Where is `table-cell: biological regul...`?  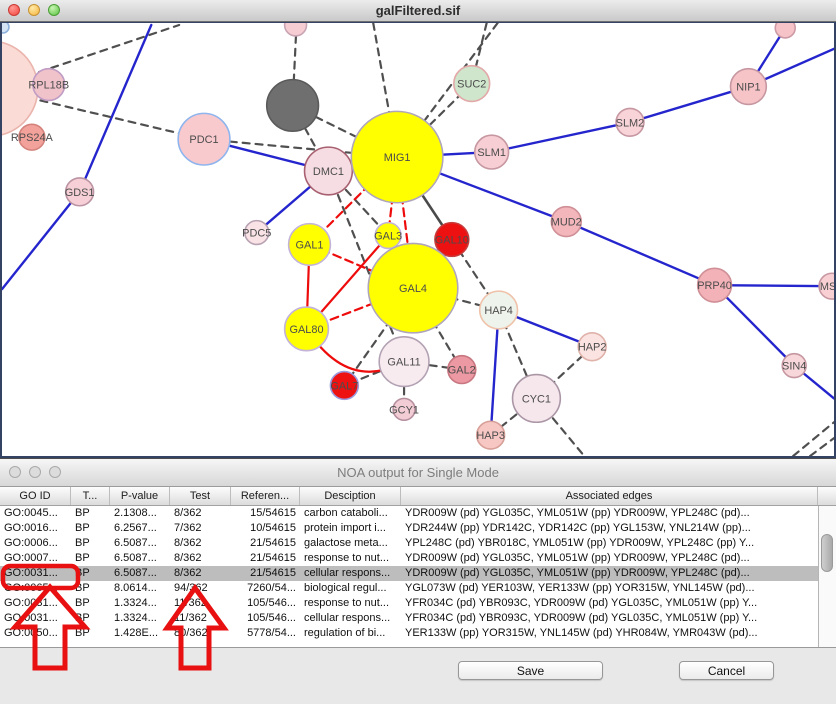 table-cell: biological regul... is located at coordinates (345, 588).